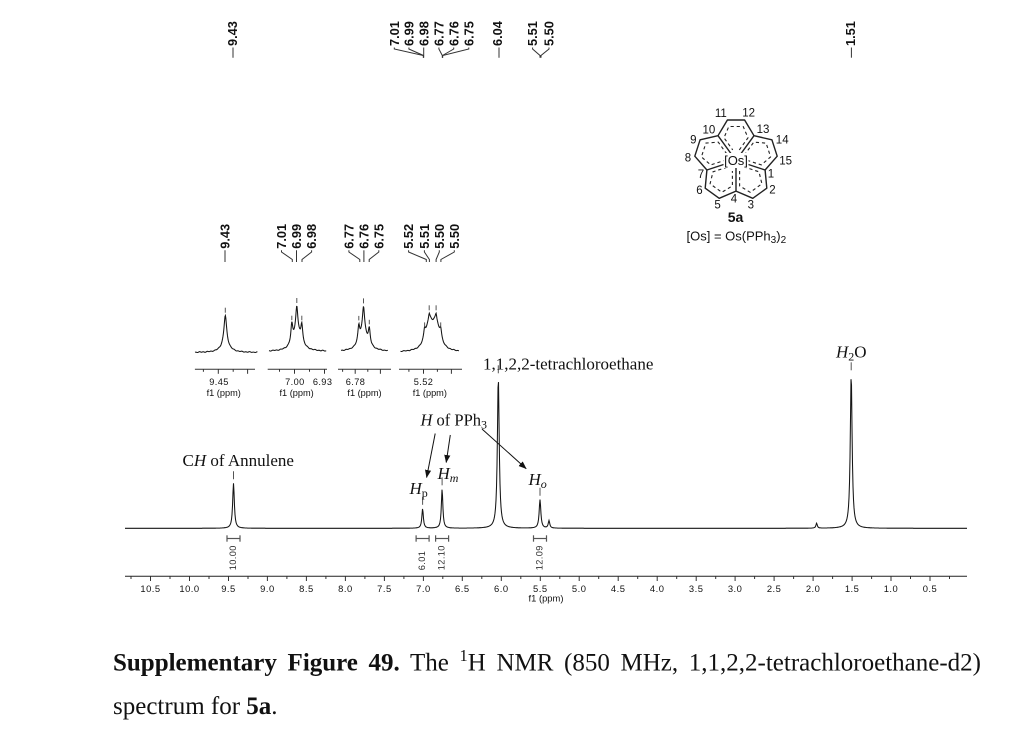 This screenshot has width=1026, height=730. Describe the element at coordinates (384, 588) in the screenshot. I see `svg-text: 7.5` at that location.